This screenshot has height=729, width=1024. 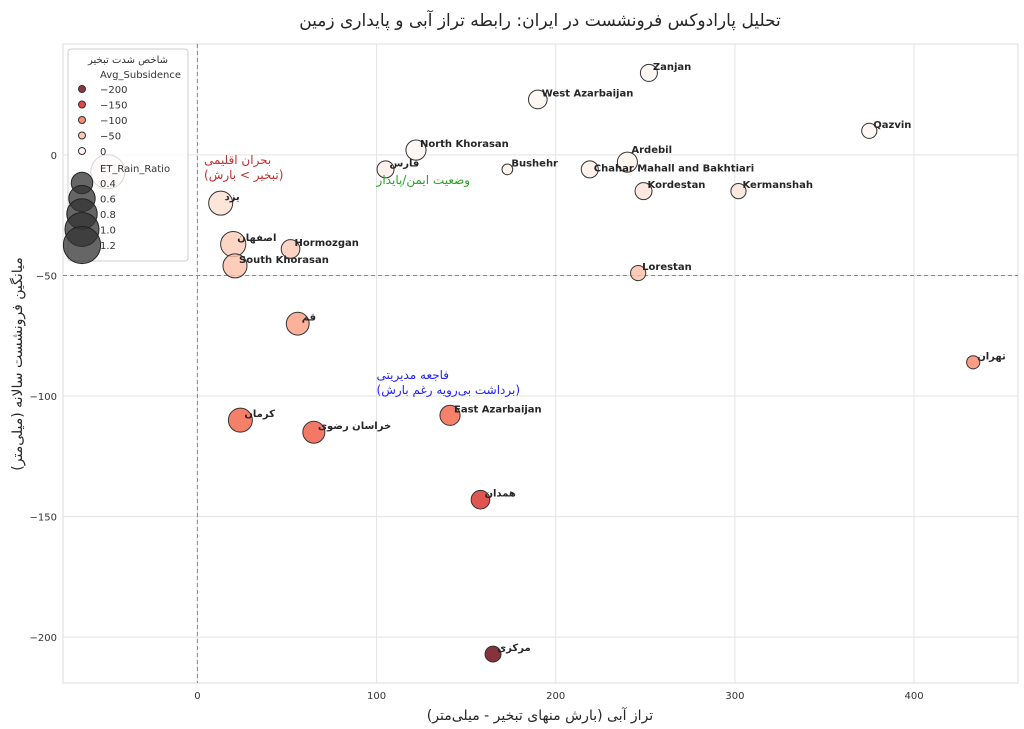 What do you see at coordinates (284, 260) in the screenshot?
I see `point-label: South Khorasan` at bounding box center [284, 260].